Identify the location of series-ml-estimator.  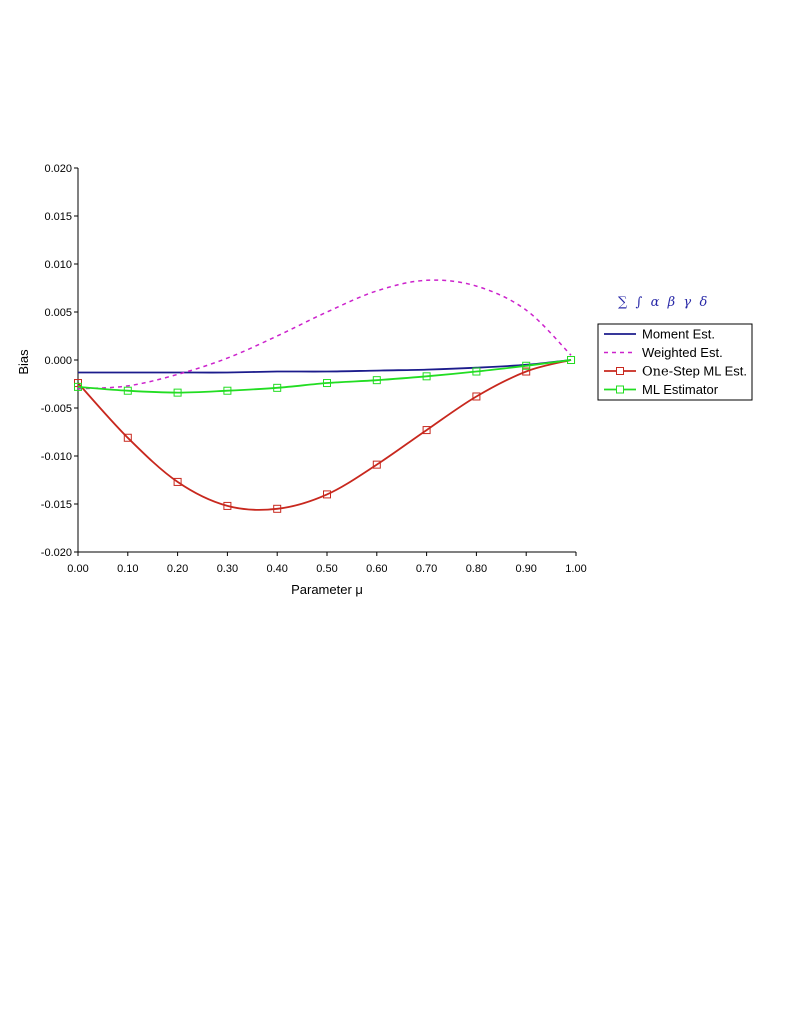
(325, 376).